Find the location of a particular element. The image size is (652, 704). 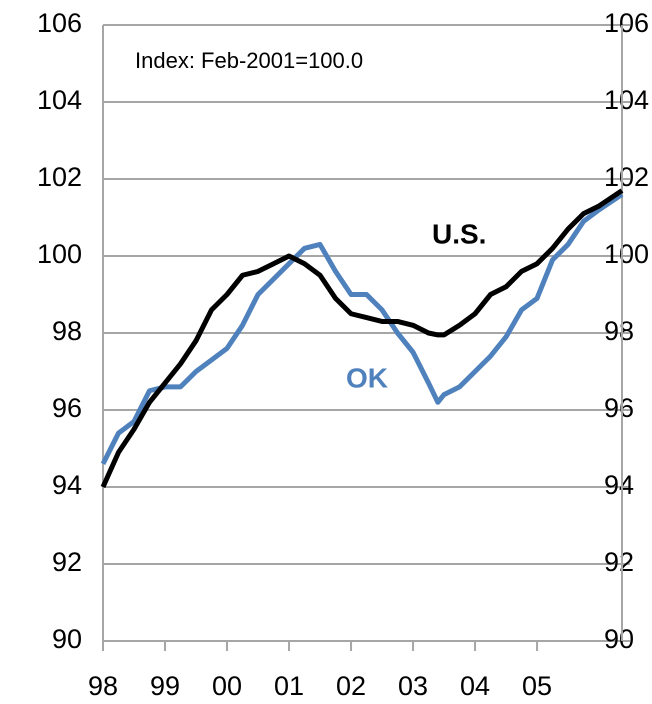

y-tick-label: 100 is located at coordinates (59, 254).